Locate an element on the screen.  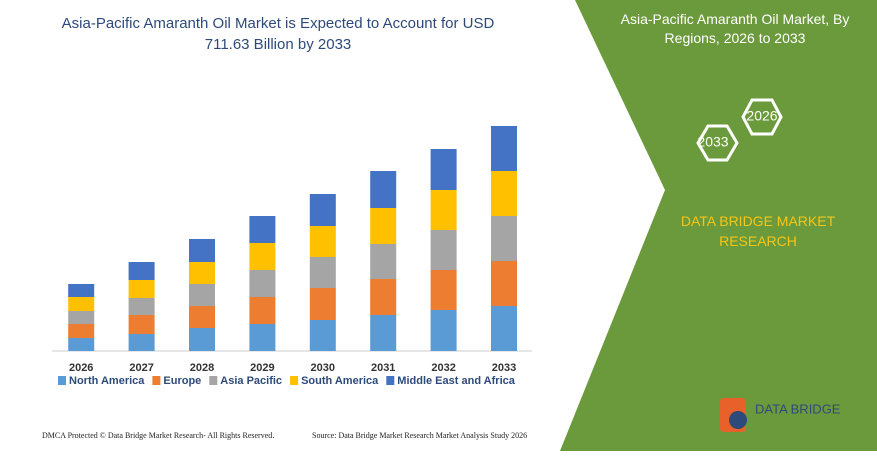
legend-label: South America is located at coordinates (340, 381).